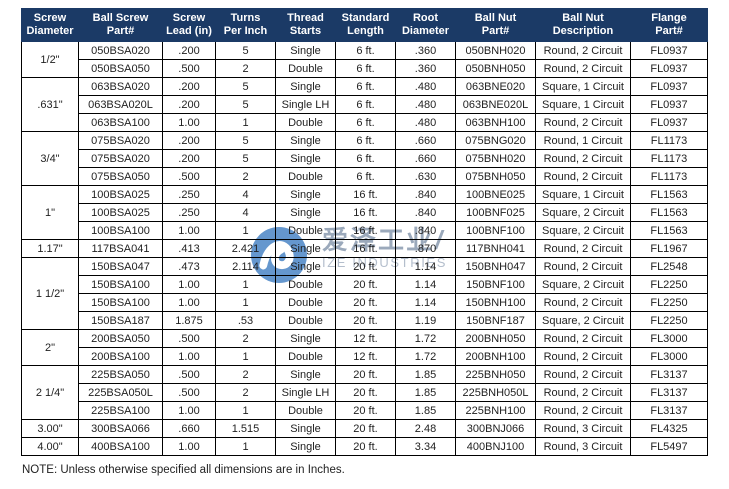 This screenshot has height=489, width=729. What do you see at coordinates (495, 122) in the screenshot?
I see `cell-nut: 063BNH100` at bounding box center [495, 122].